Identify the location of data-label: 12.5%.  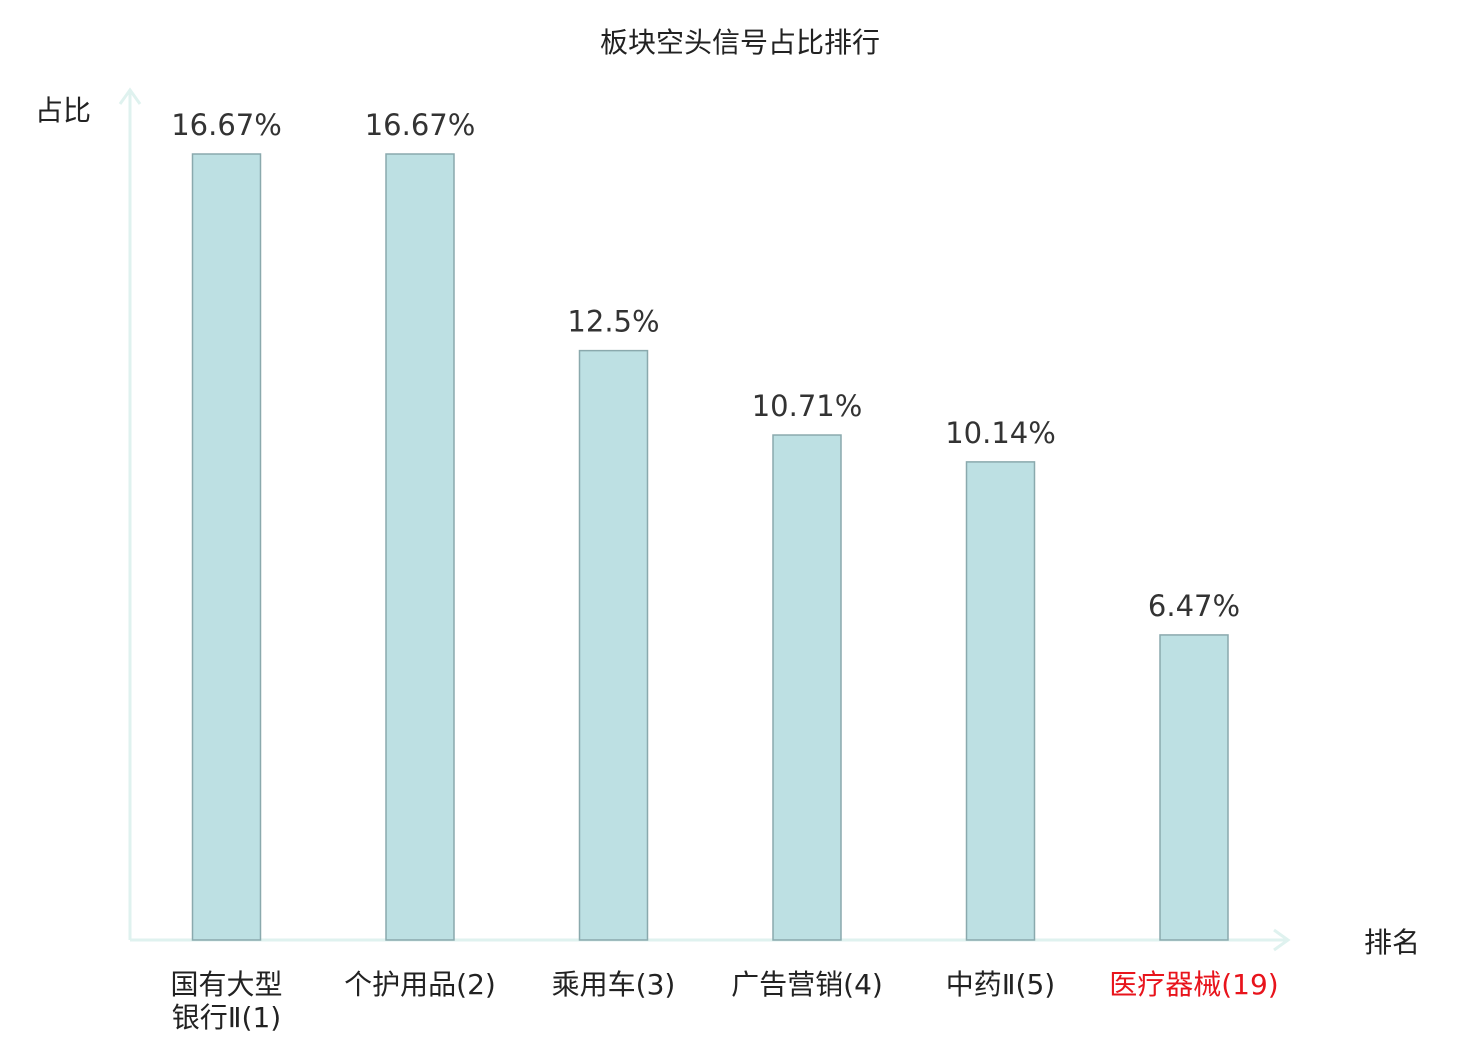
(613, 322).